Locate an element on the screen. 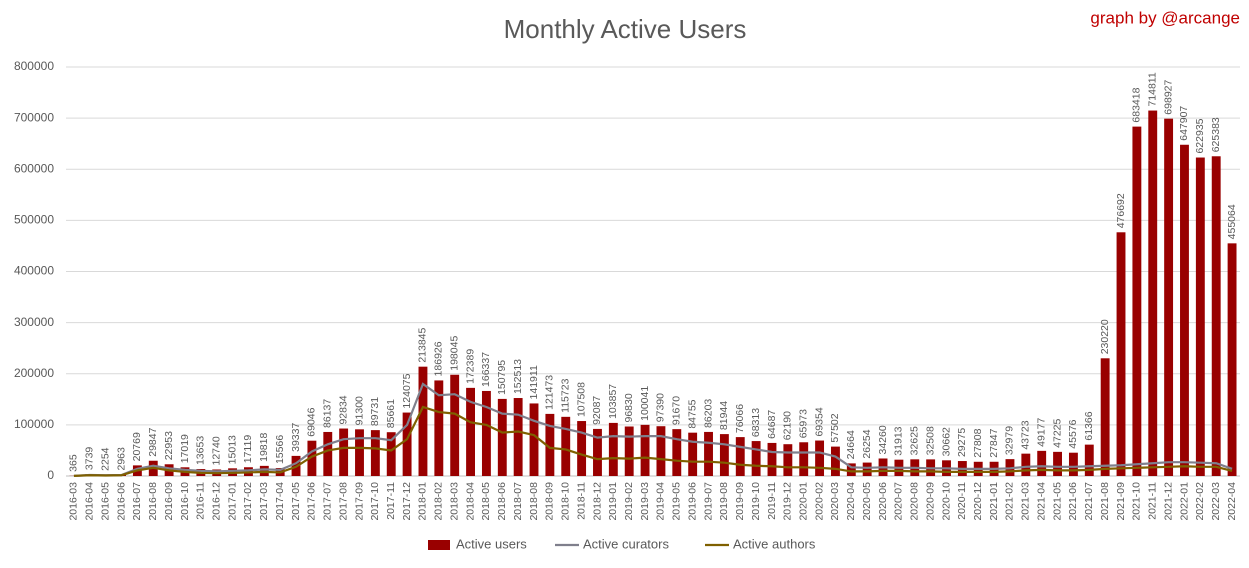 This screenshot has width=1249, height=568. data-label: 121473 is located at coordinates (550, 392).